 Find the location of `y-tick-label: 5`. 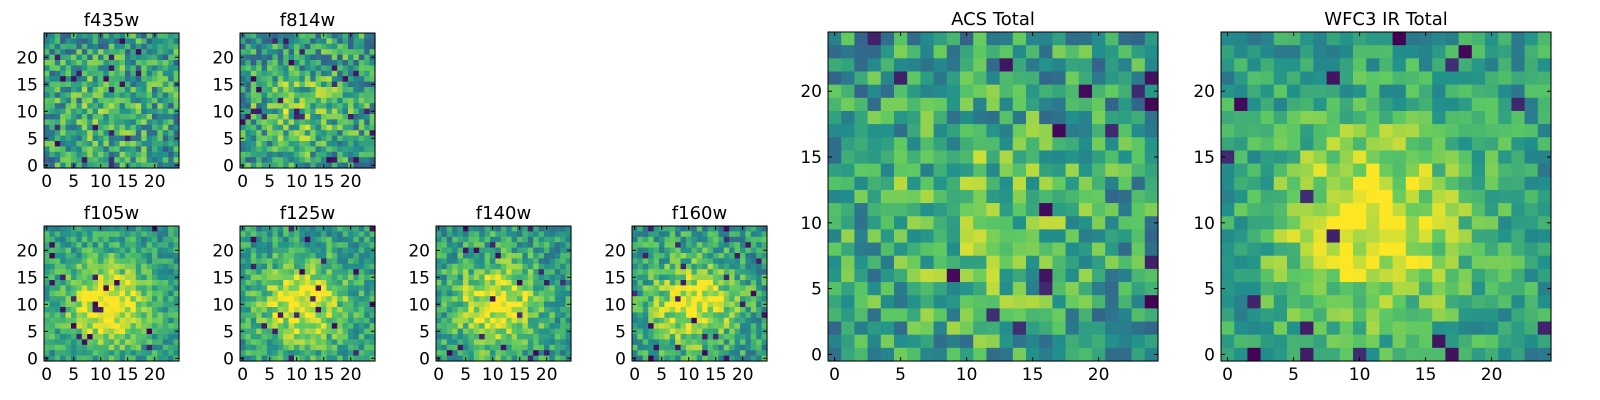

y-tick-label: 5 is located at coordinates (620, 332).